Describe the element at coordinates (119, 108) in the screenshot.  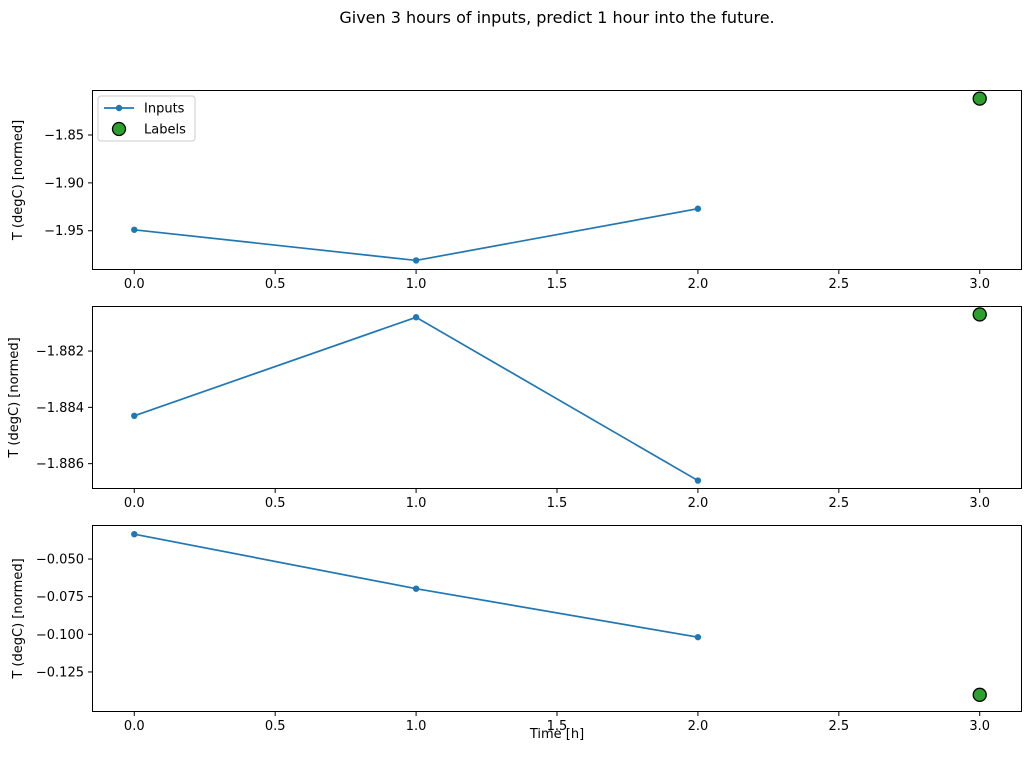
I see `legend-inputs-marker-icon` at that location.